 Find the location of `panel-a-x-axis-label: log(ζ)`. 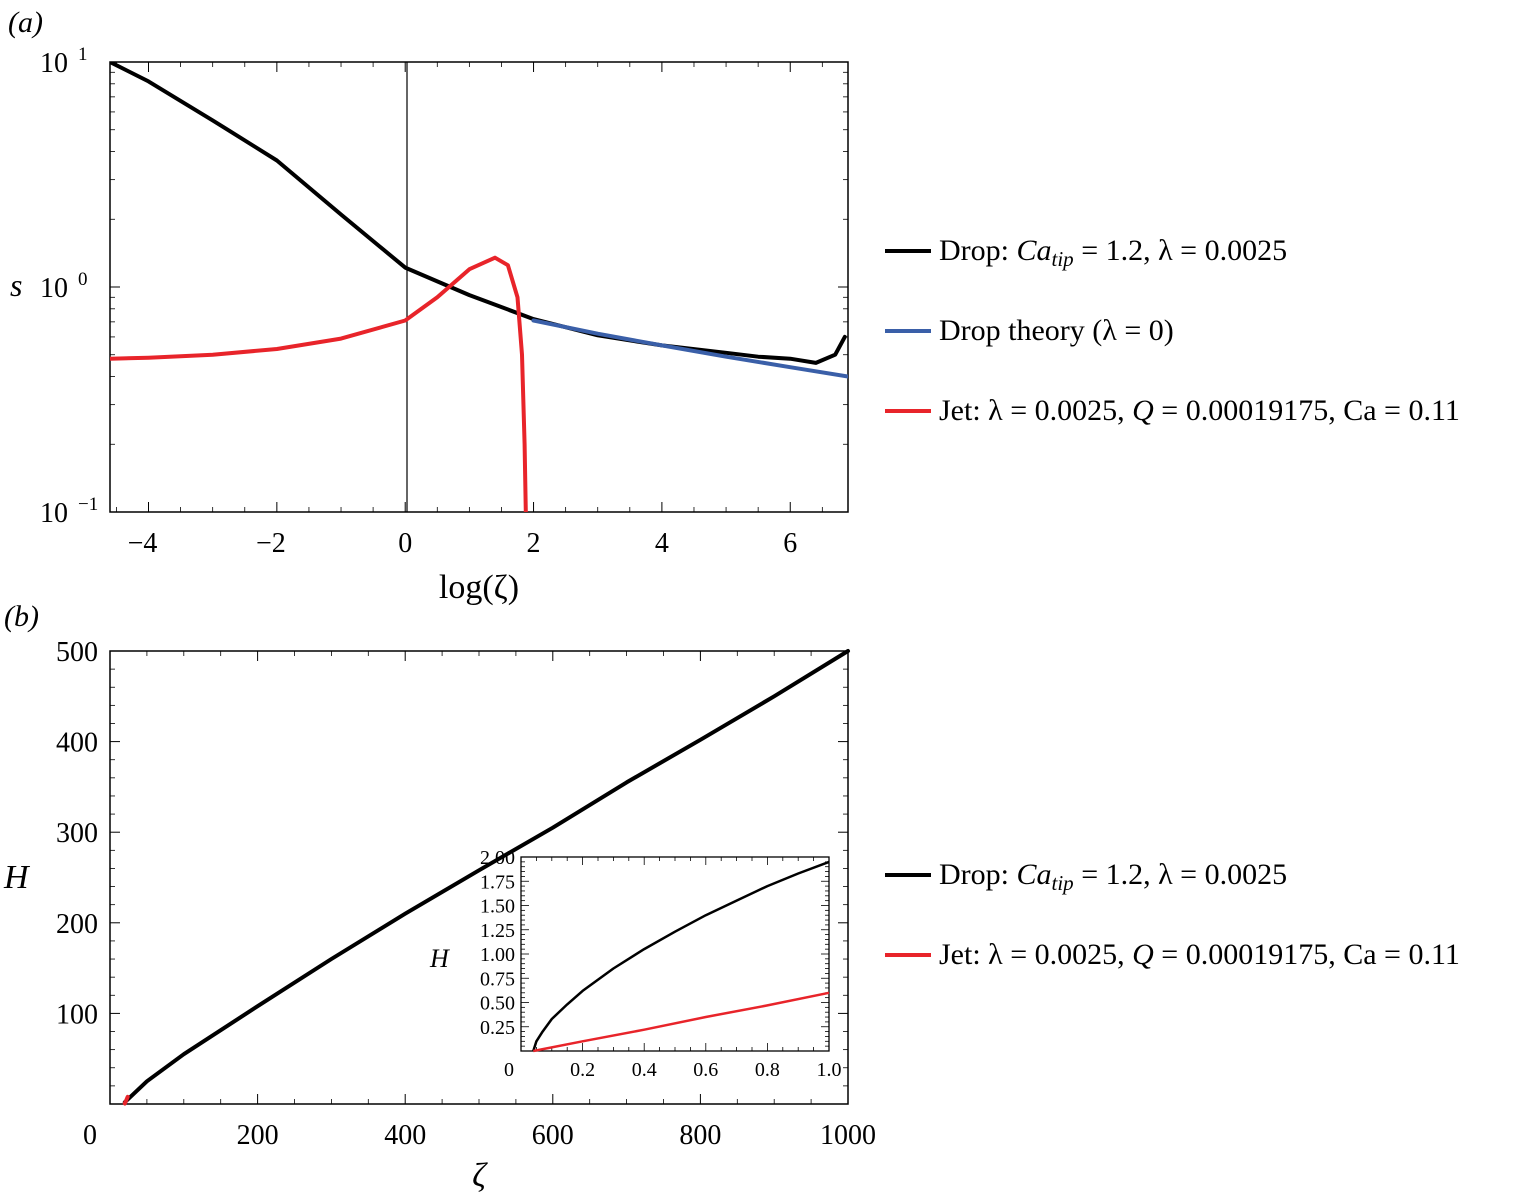

panel-a-x-axis-label: log(ζ) is located at coordinates (479, 587).